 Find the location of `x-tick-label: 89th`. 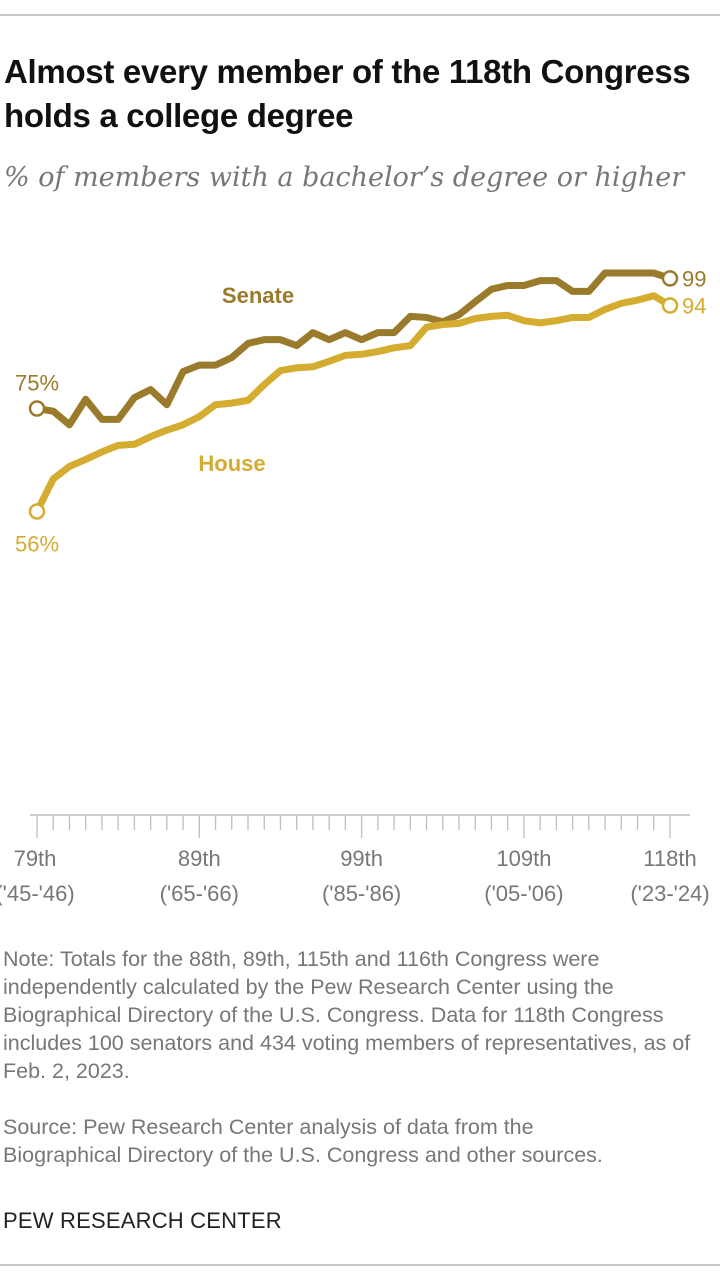

x-tick-label: 89th is located at coordinates (199, 858).